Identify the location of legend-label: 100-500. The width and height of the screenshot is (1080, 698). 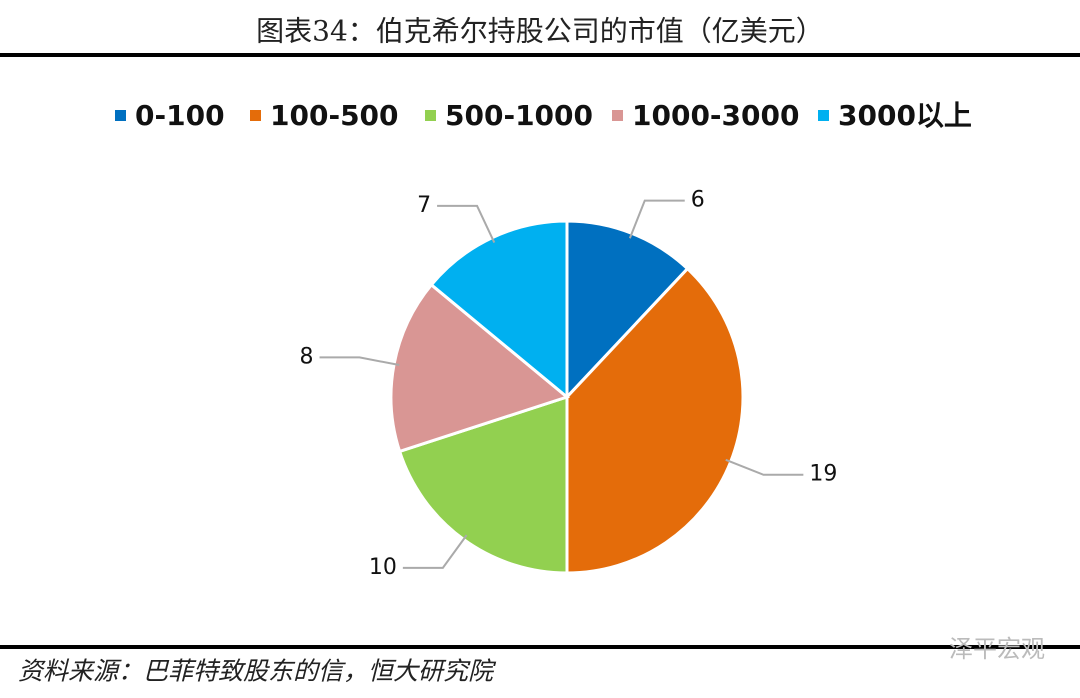
(334, 115).